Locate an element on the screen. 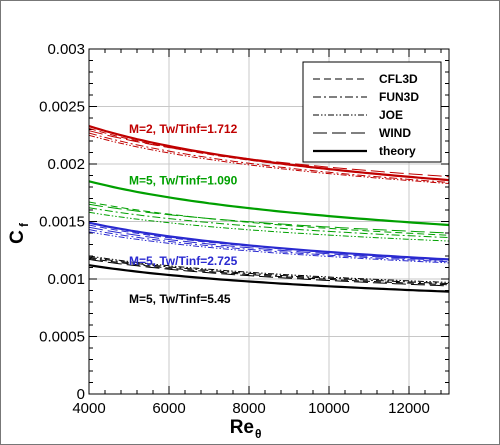 The width and height of the screenshot is (500, 445). legend-label-fun3d: FUN3D is located at coordinates (399, 97).